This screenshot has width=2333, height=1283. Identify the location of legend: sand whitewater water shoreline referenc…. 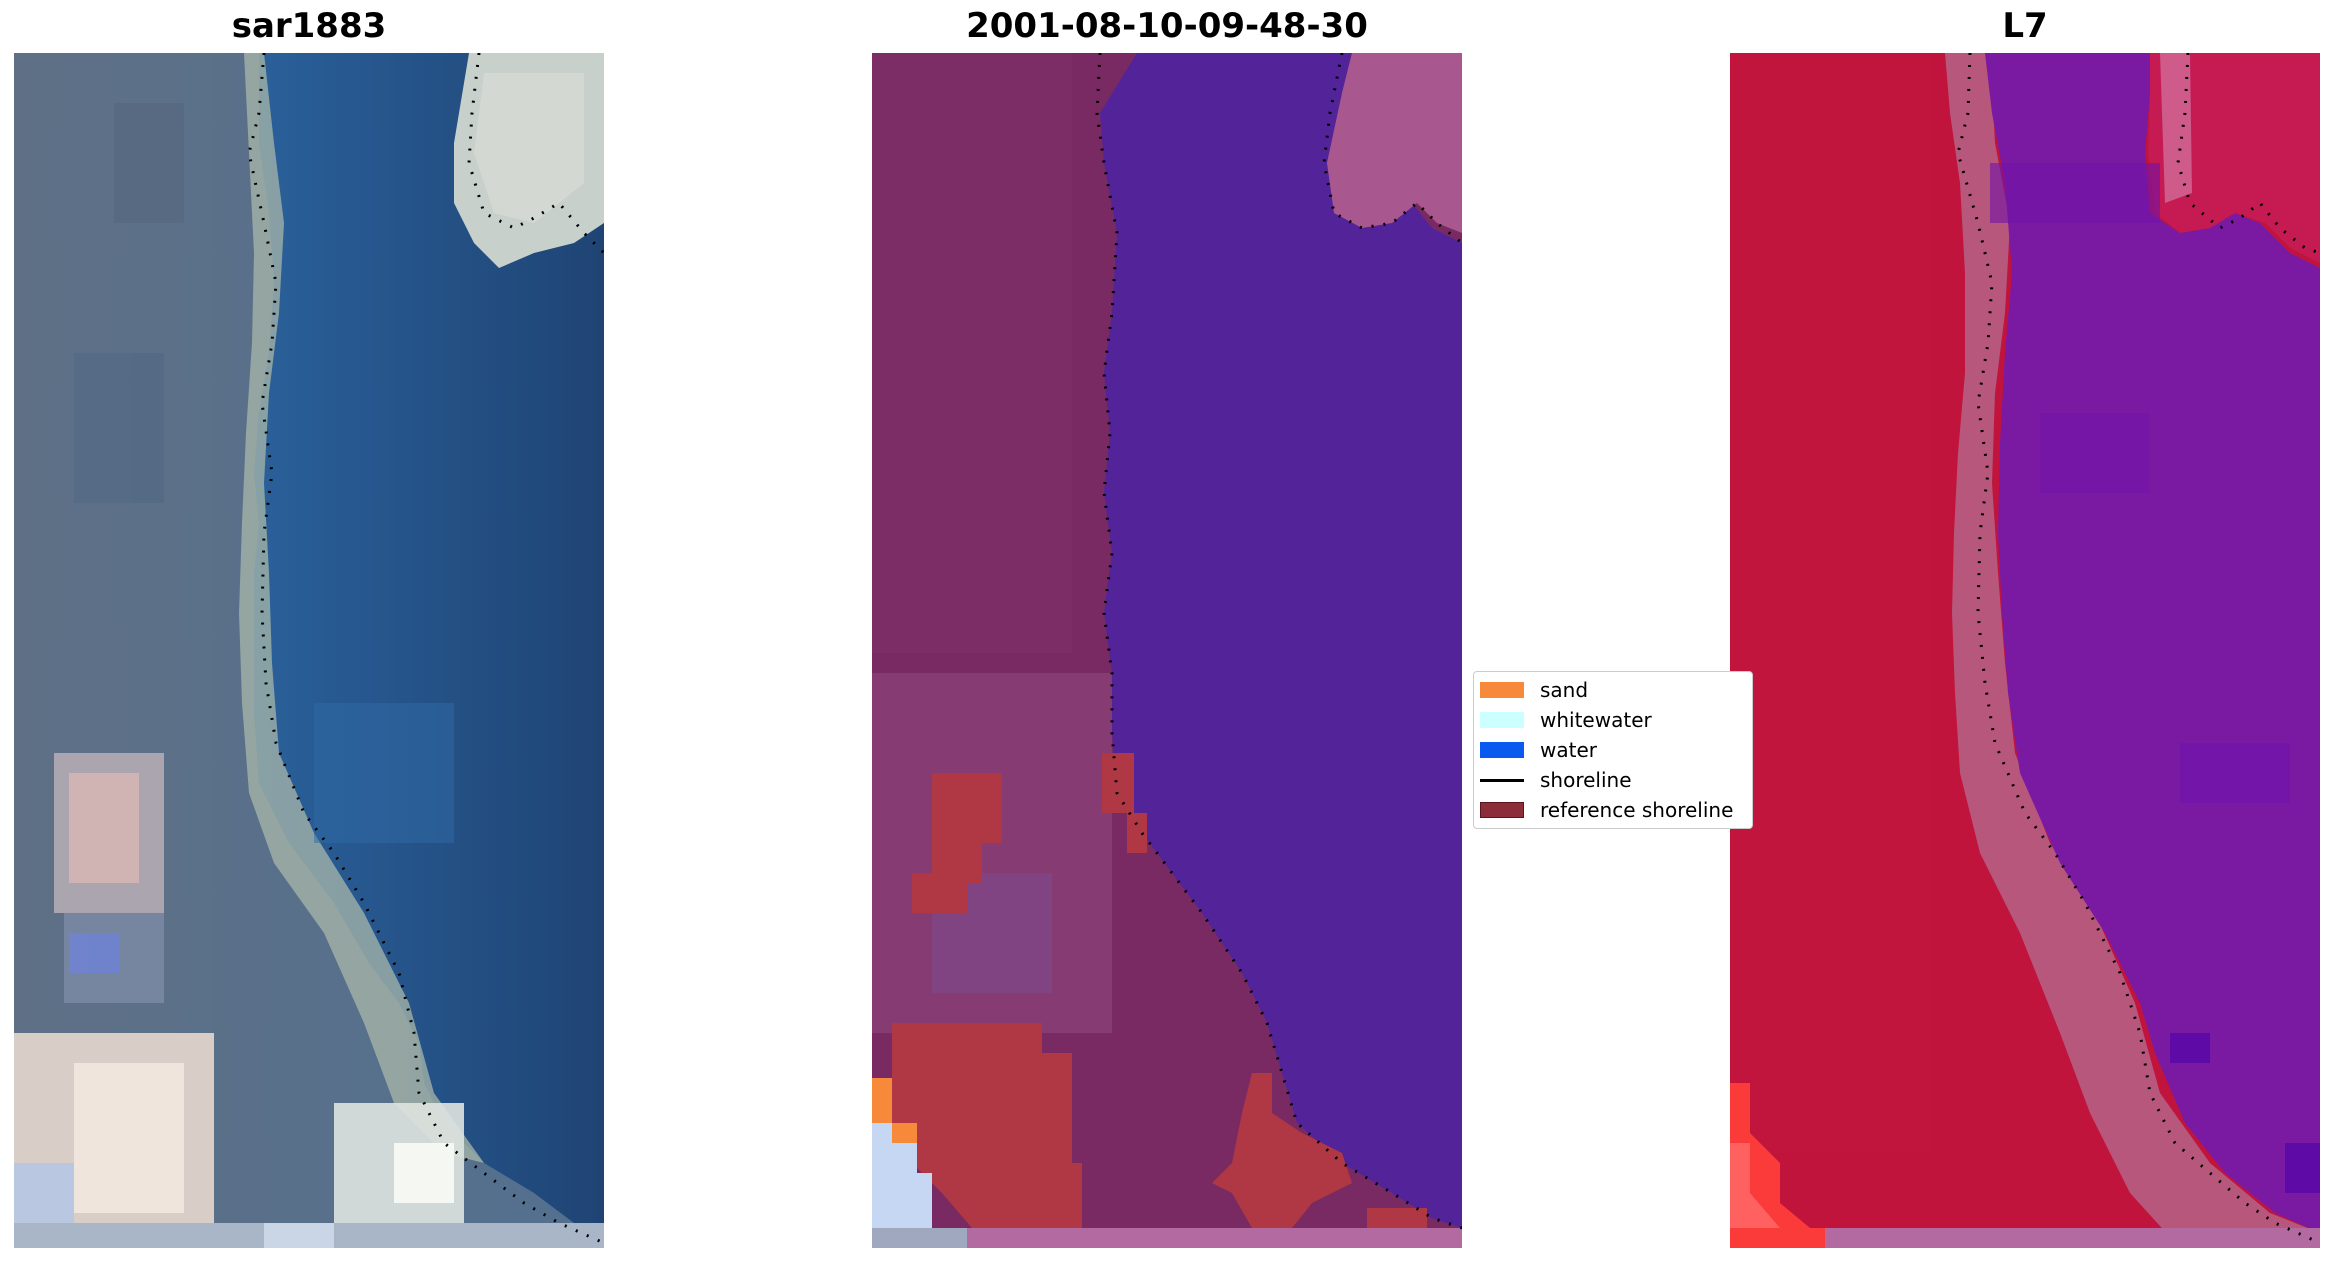
(1613, 750).